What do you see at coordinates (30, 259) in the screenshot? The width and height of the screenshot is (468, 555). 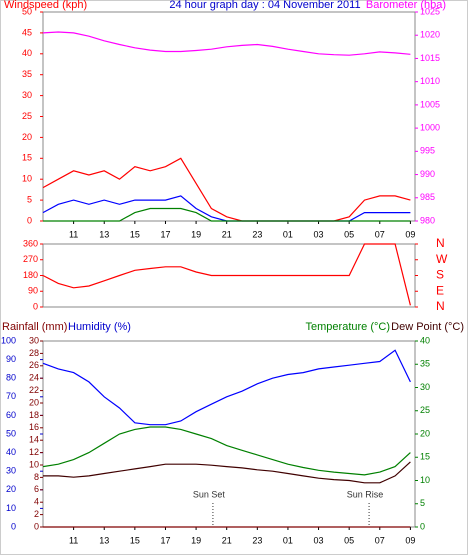 I see `y-tick-label: 270` at bounding box center [30, 259].